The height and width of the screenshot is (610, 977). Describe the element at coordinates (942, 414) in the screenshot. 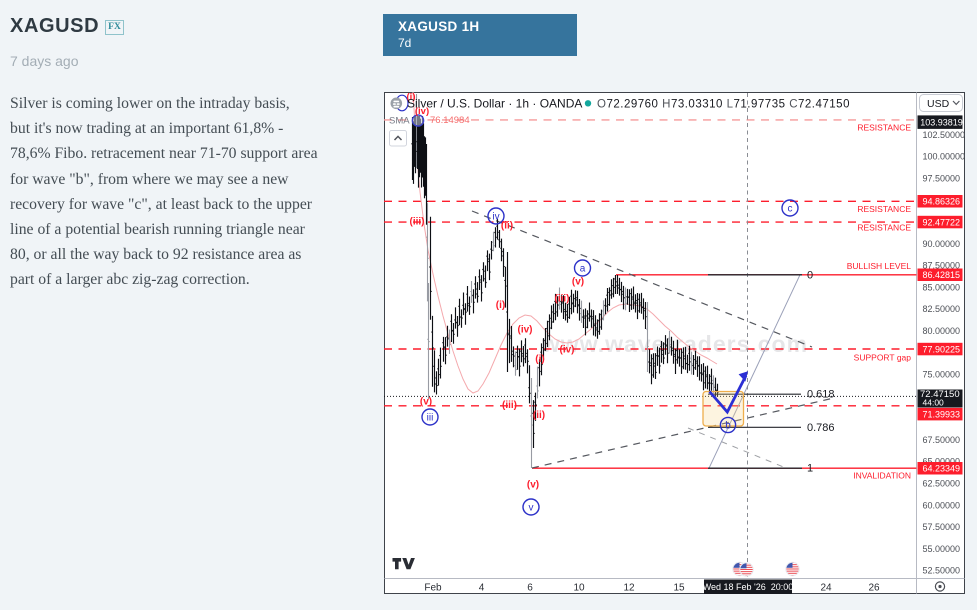

I see `svg-text: 71.39933` at that location.